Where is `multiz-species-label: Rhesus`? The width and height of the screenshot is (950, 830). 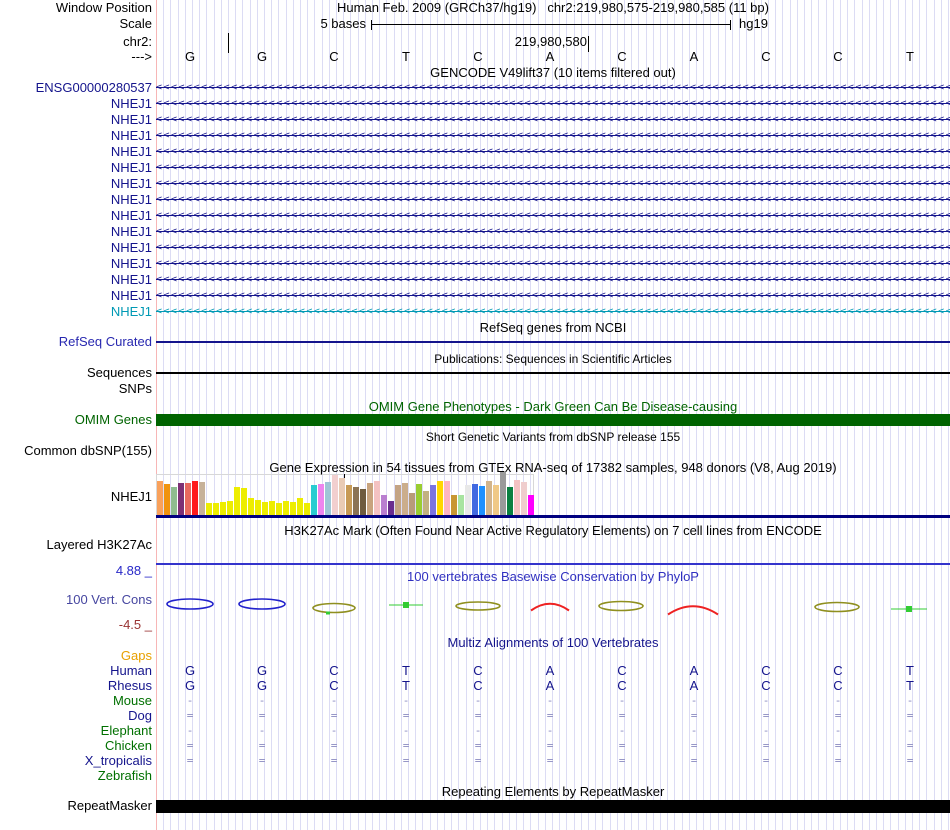 multiz-species-label: Rhesus is located at coordinates (129, 685).